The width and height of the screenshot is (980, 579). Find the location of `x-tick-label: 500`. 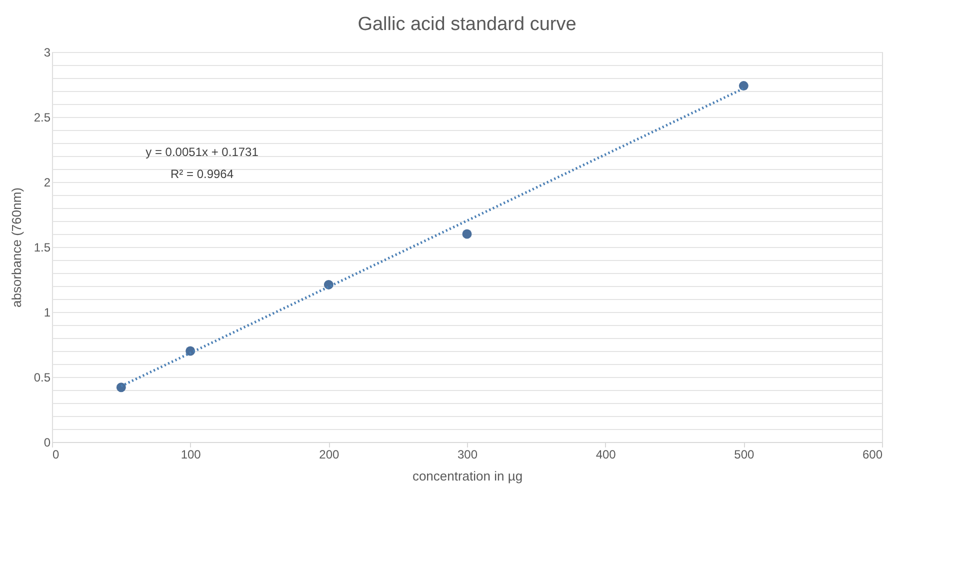

x-tick-label: 500 is located at coordinates (744, 455).